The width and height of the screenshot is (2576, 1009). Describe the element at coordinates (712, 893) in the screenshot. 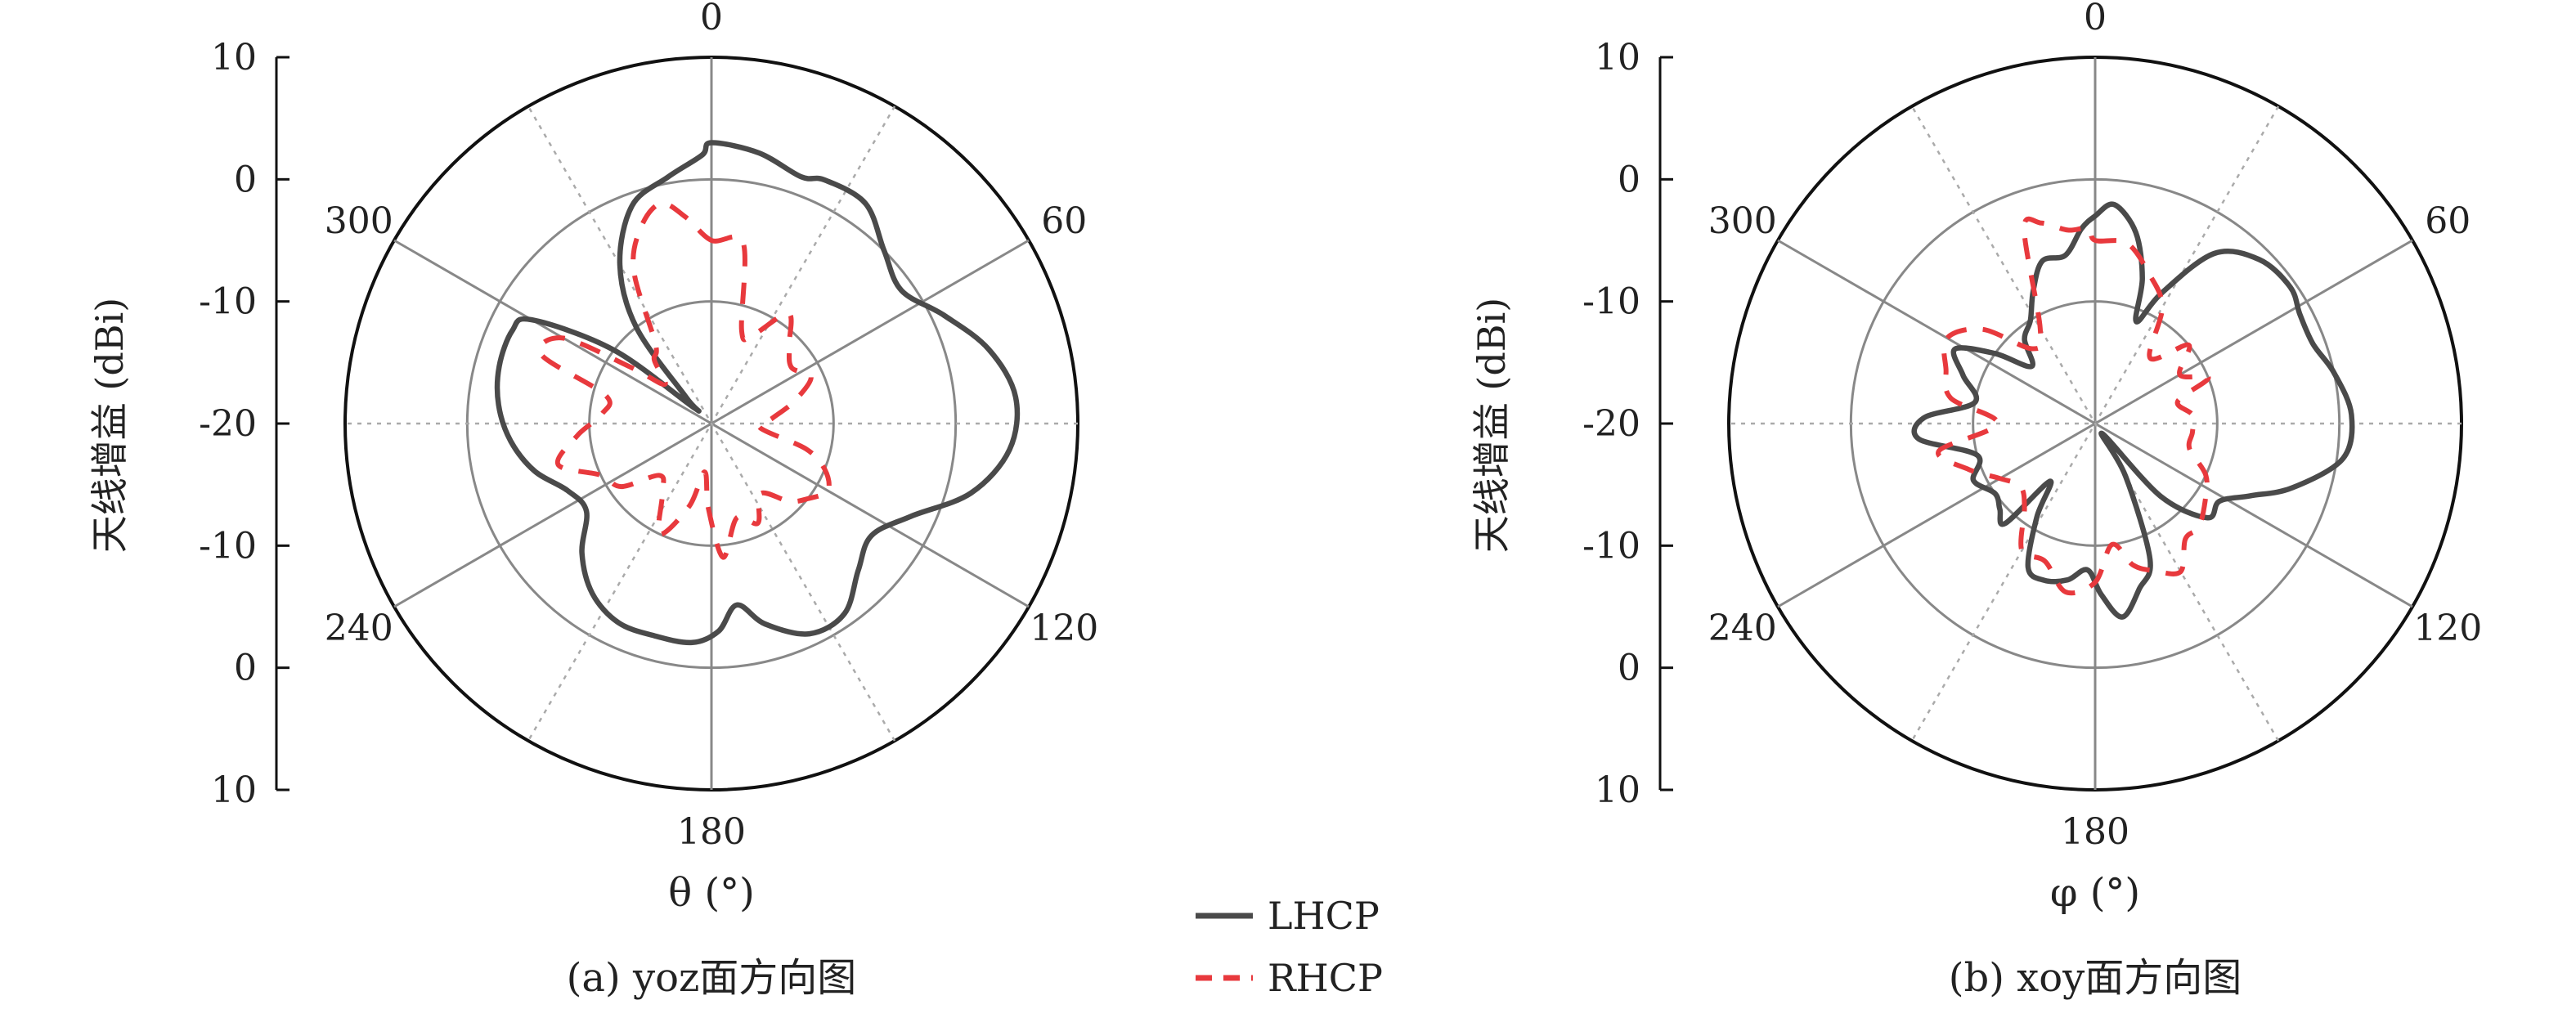

I see `x-axis-label-a: θ (°)` at that location.